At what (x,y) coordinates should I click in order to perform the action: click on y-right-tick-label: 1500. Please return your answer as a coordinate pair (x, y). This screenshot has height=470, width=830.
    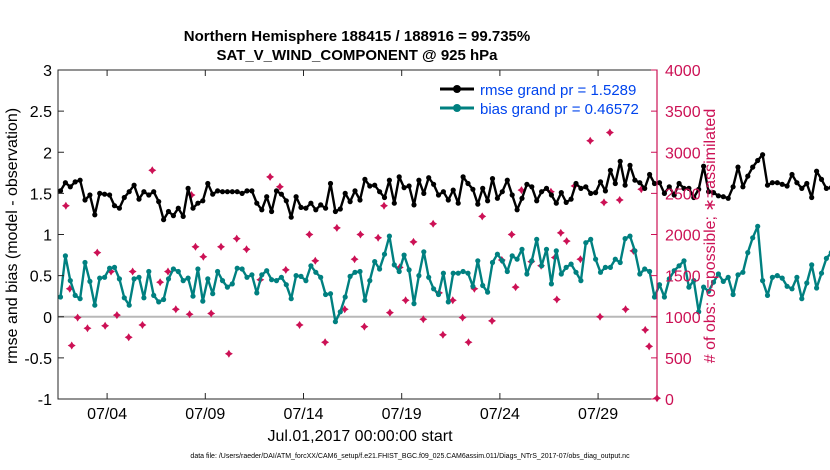
    Looking at the image, I should click on (683, 277).